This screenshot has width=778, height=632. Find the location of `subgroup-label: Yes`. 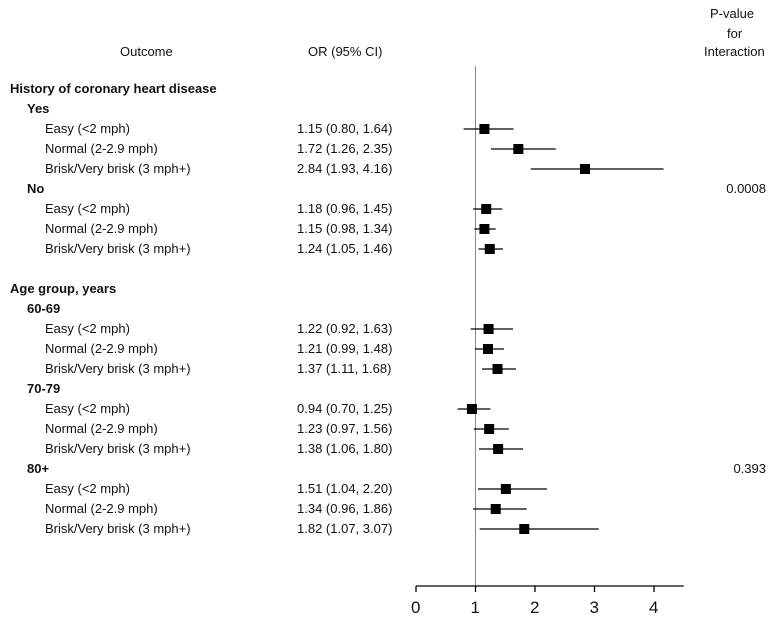

subgroup-label: Yes is located at coordinates (38, 108).